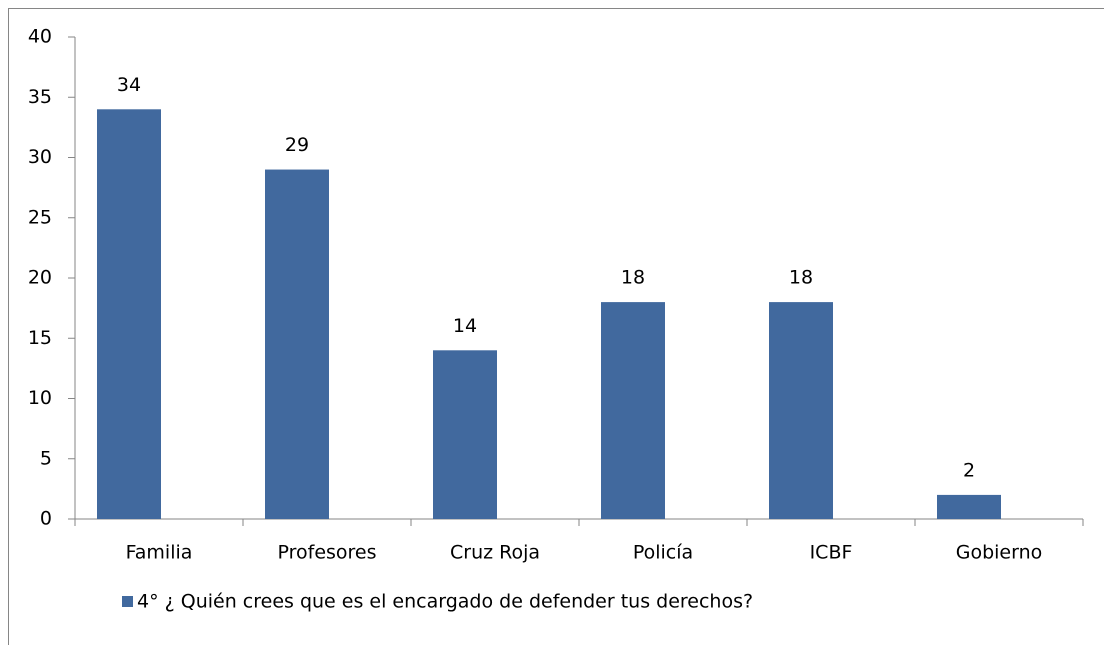  I want to click on y-tick-label: 5, so click(46, 458).